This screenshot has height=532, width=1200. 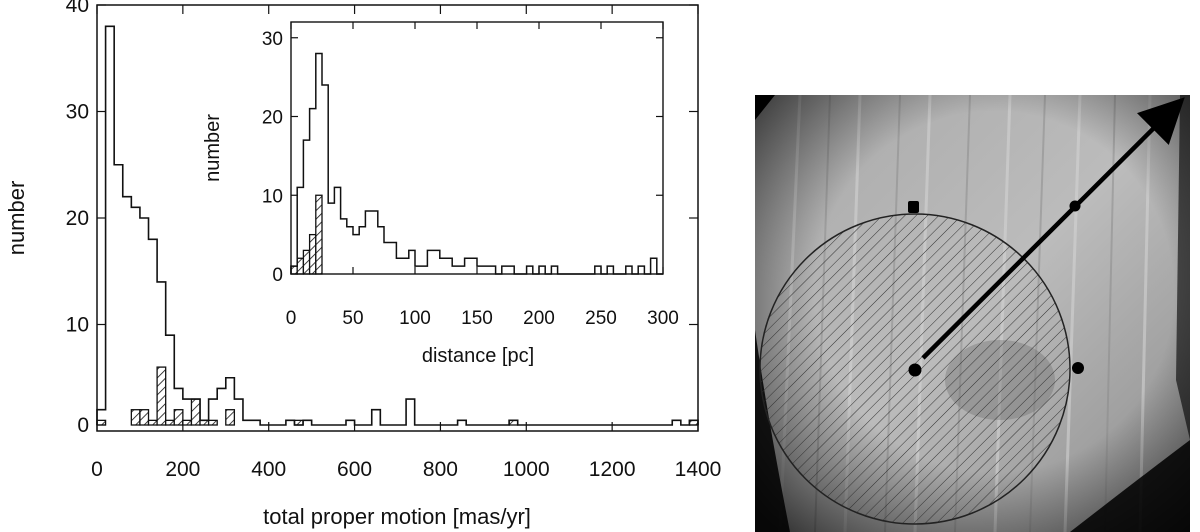 I want to click on inset-x-tick-label: 250, so click(x=601, y=318).